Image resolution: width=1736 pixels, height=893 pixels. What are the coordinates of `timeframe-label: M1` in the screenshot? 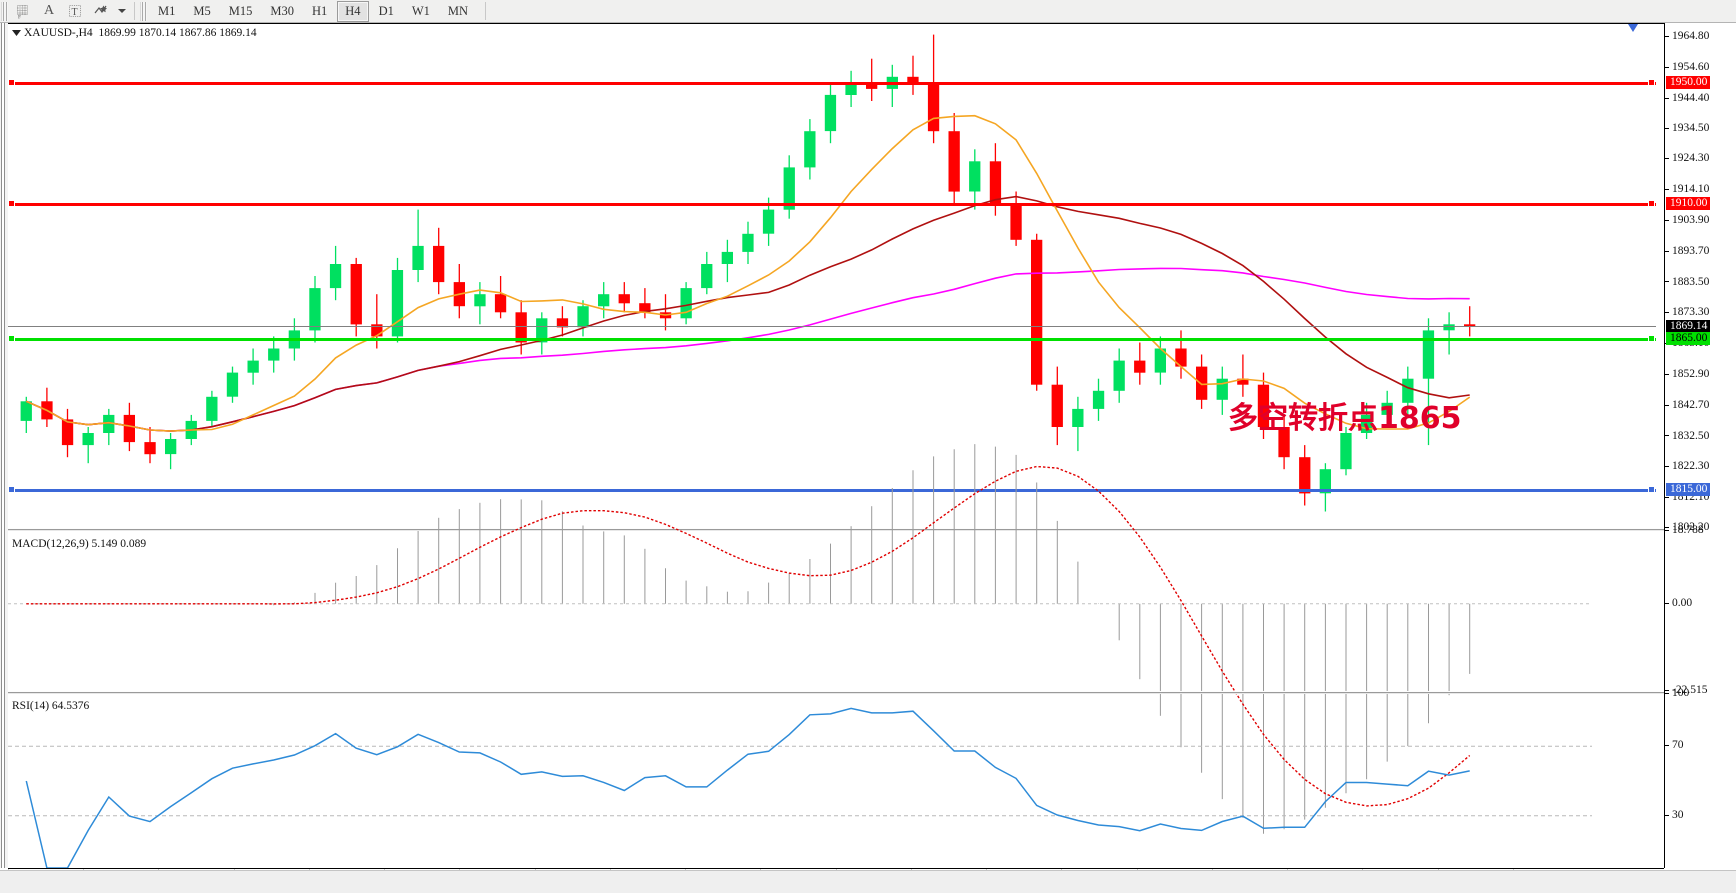 It's located at (167, 10).